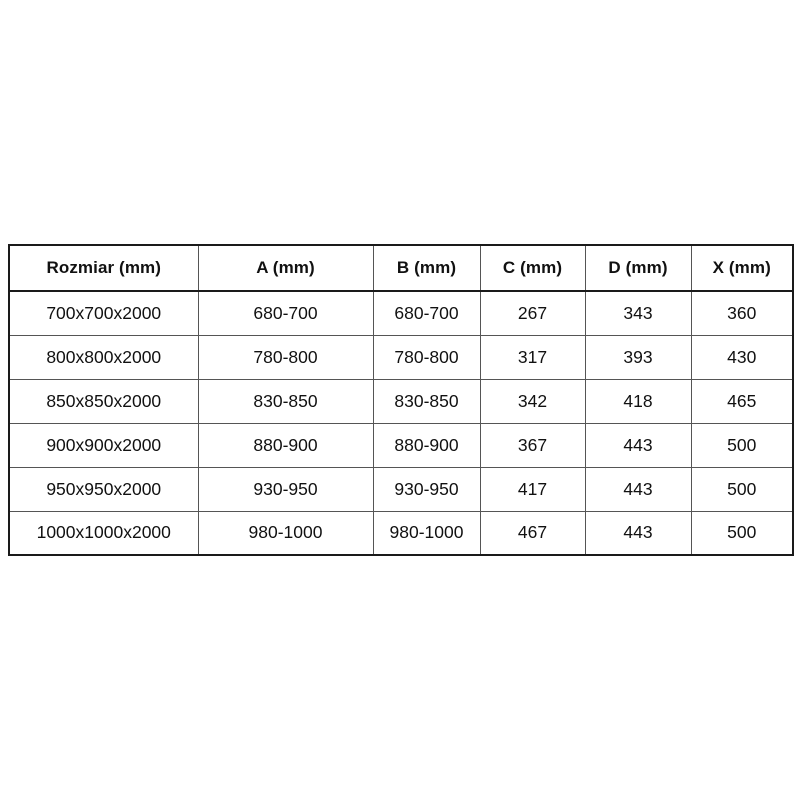 This screenshot has height=800, width=800. What do you see at coordinates (742, 357) in the screenshot?
I see `cell-x: 430` at bounding box center [742, 357].